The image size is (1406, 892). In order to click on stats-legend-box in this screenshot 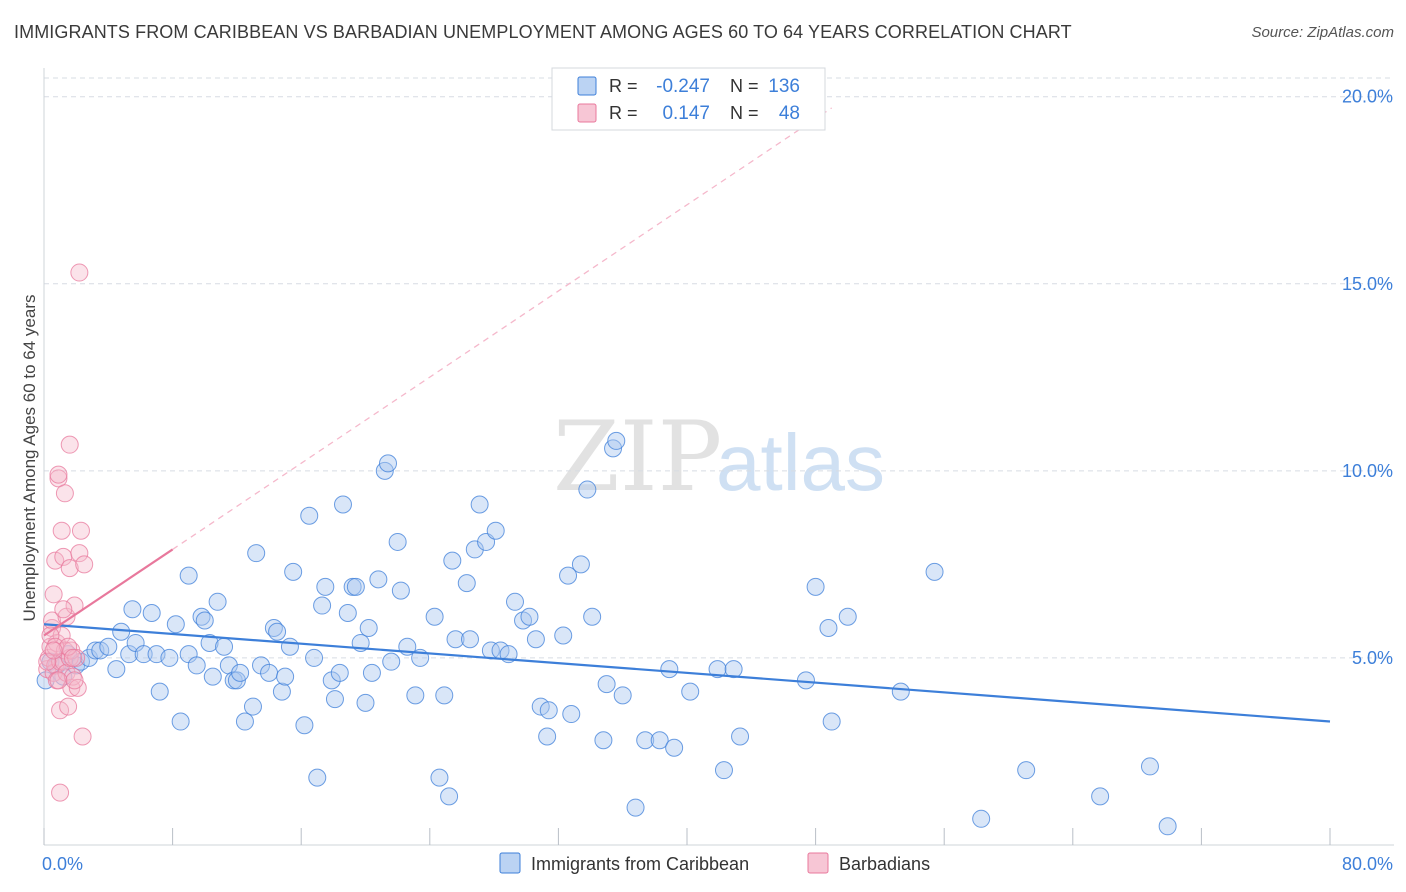, I will do `click(688, 99)`.